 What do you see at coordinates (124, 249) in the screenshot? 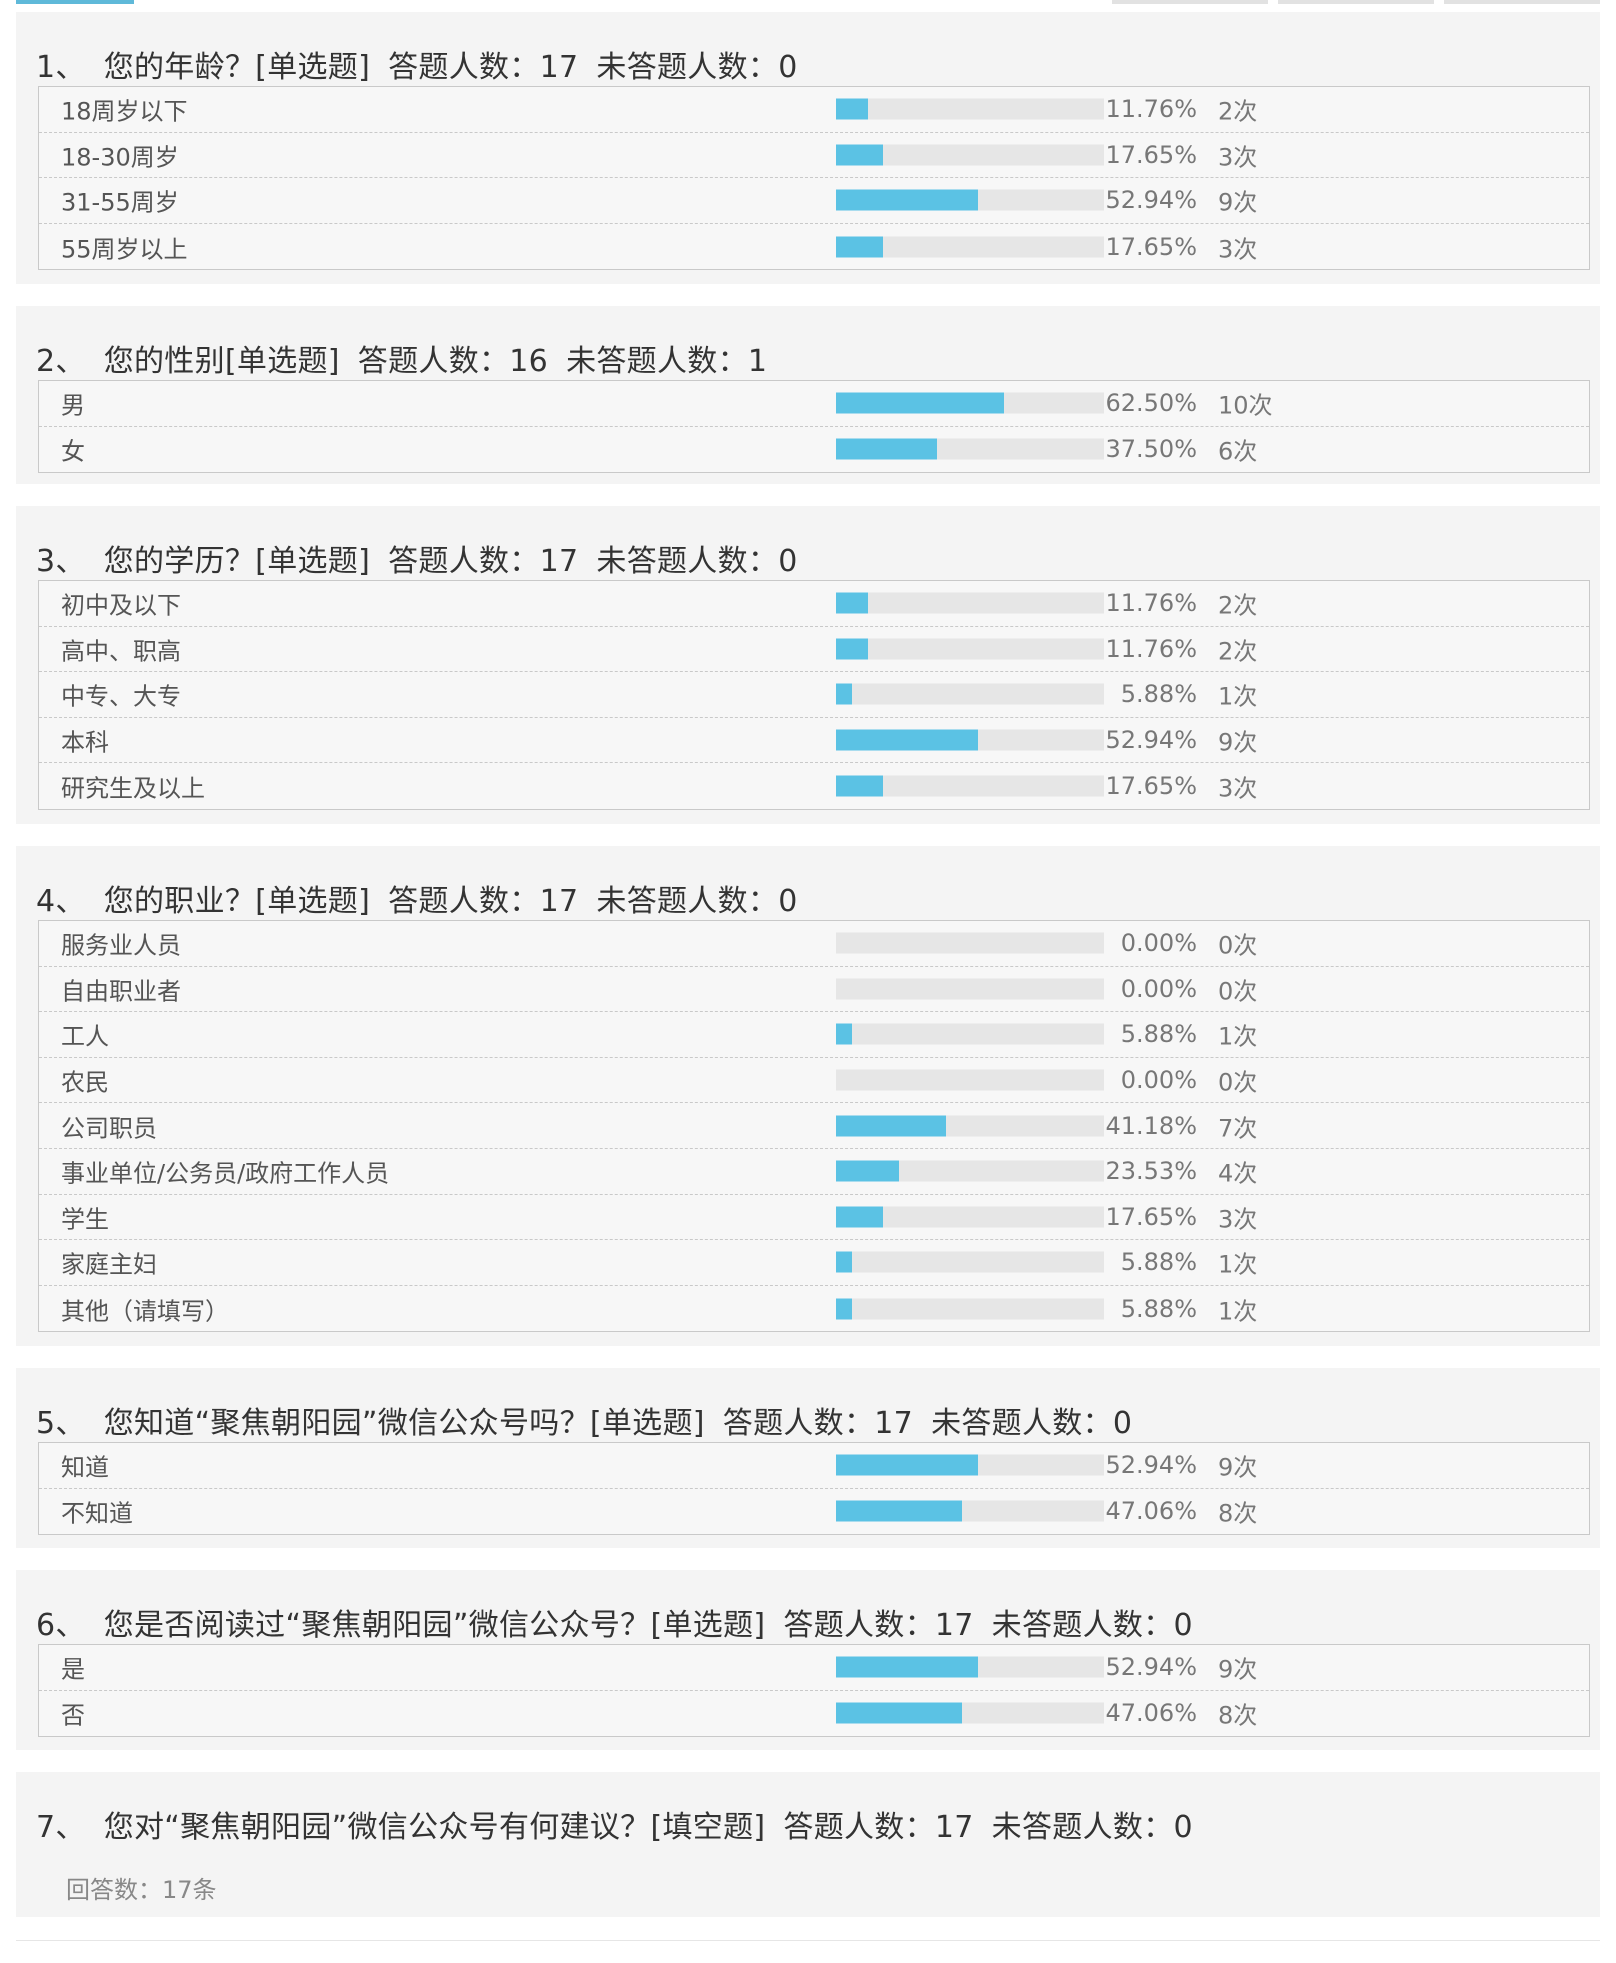
I see `option-label: 55周岁以上` at bounding box center [124, 249].